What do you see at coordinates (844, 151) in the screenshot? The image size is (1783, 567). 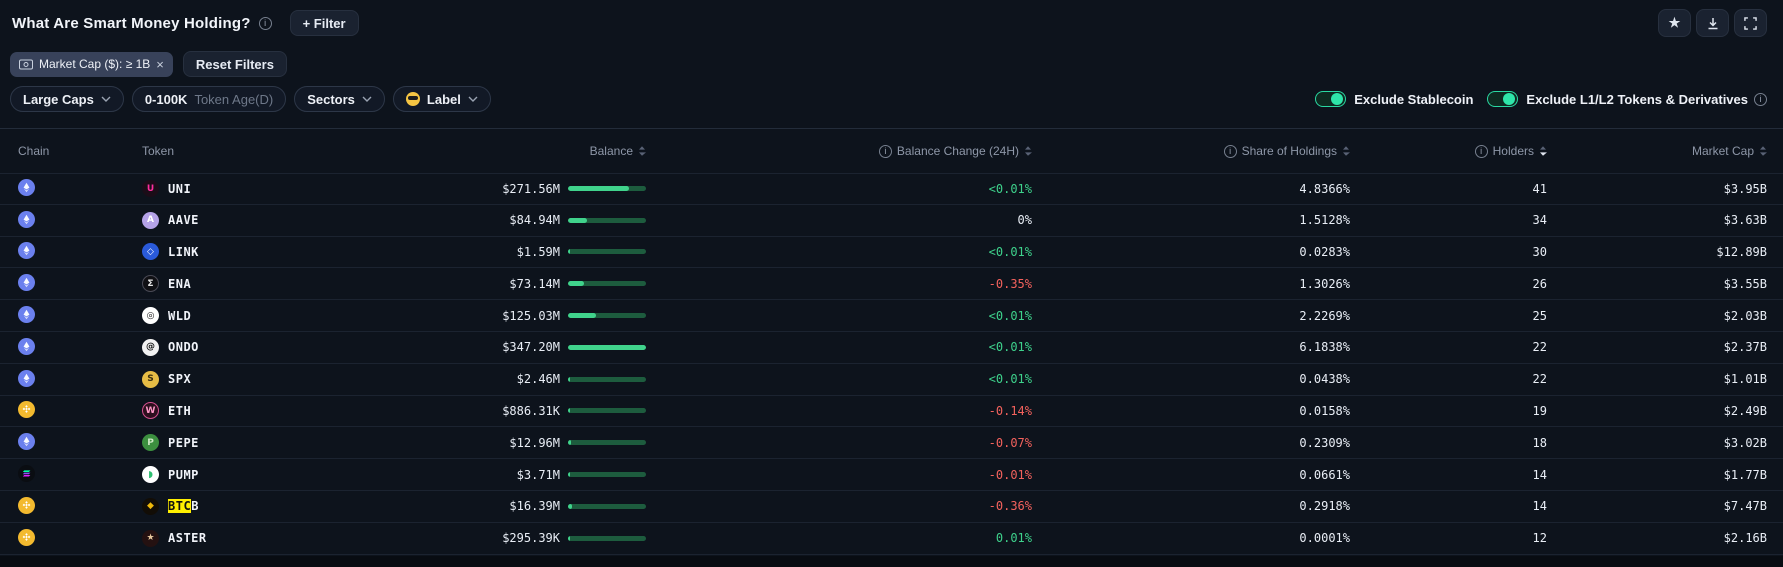 I see `column-header-change: i Balance Change (24H)` at bounding box center [844, 151].